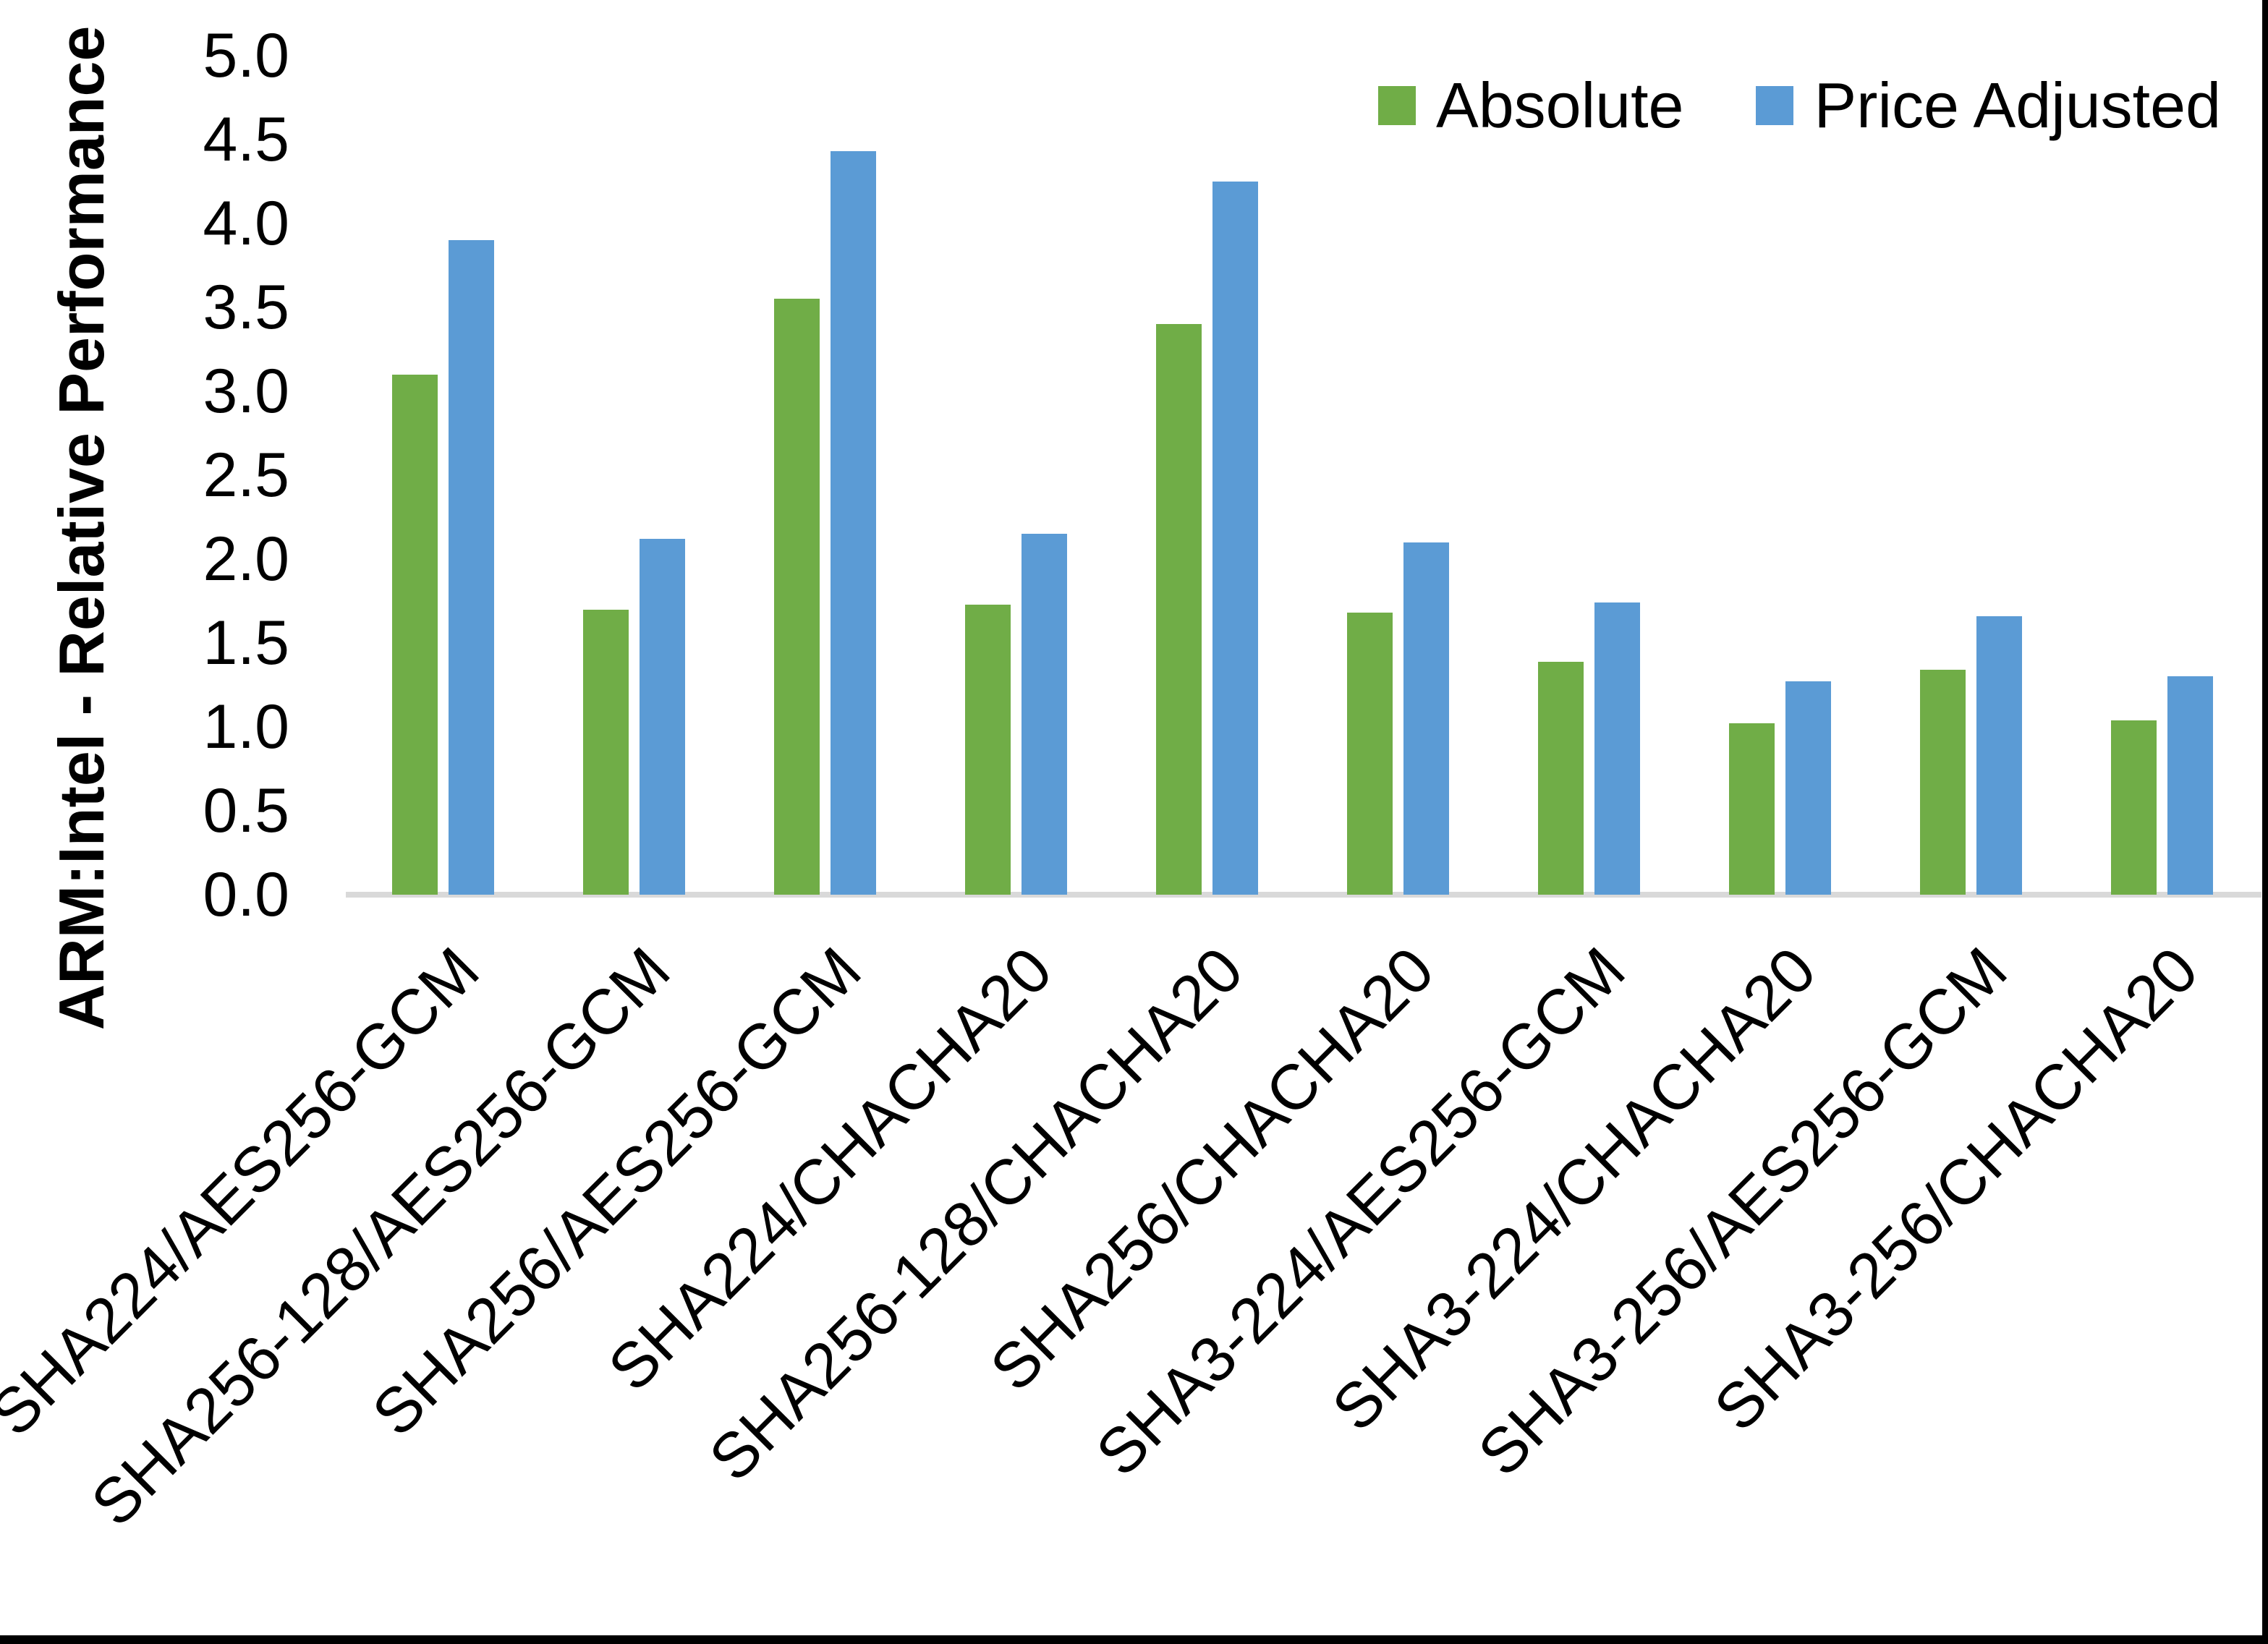 The image size is (2268, 1644). What do you see at coordinates (246, 55) in the screenshot?
I see `y-tick-label: 5.0` at bounding box center [246, 55].